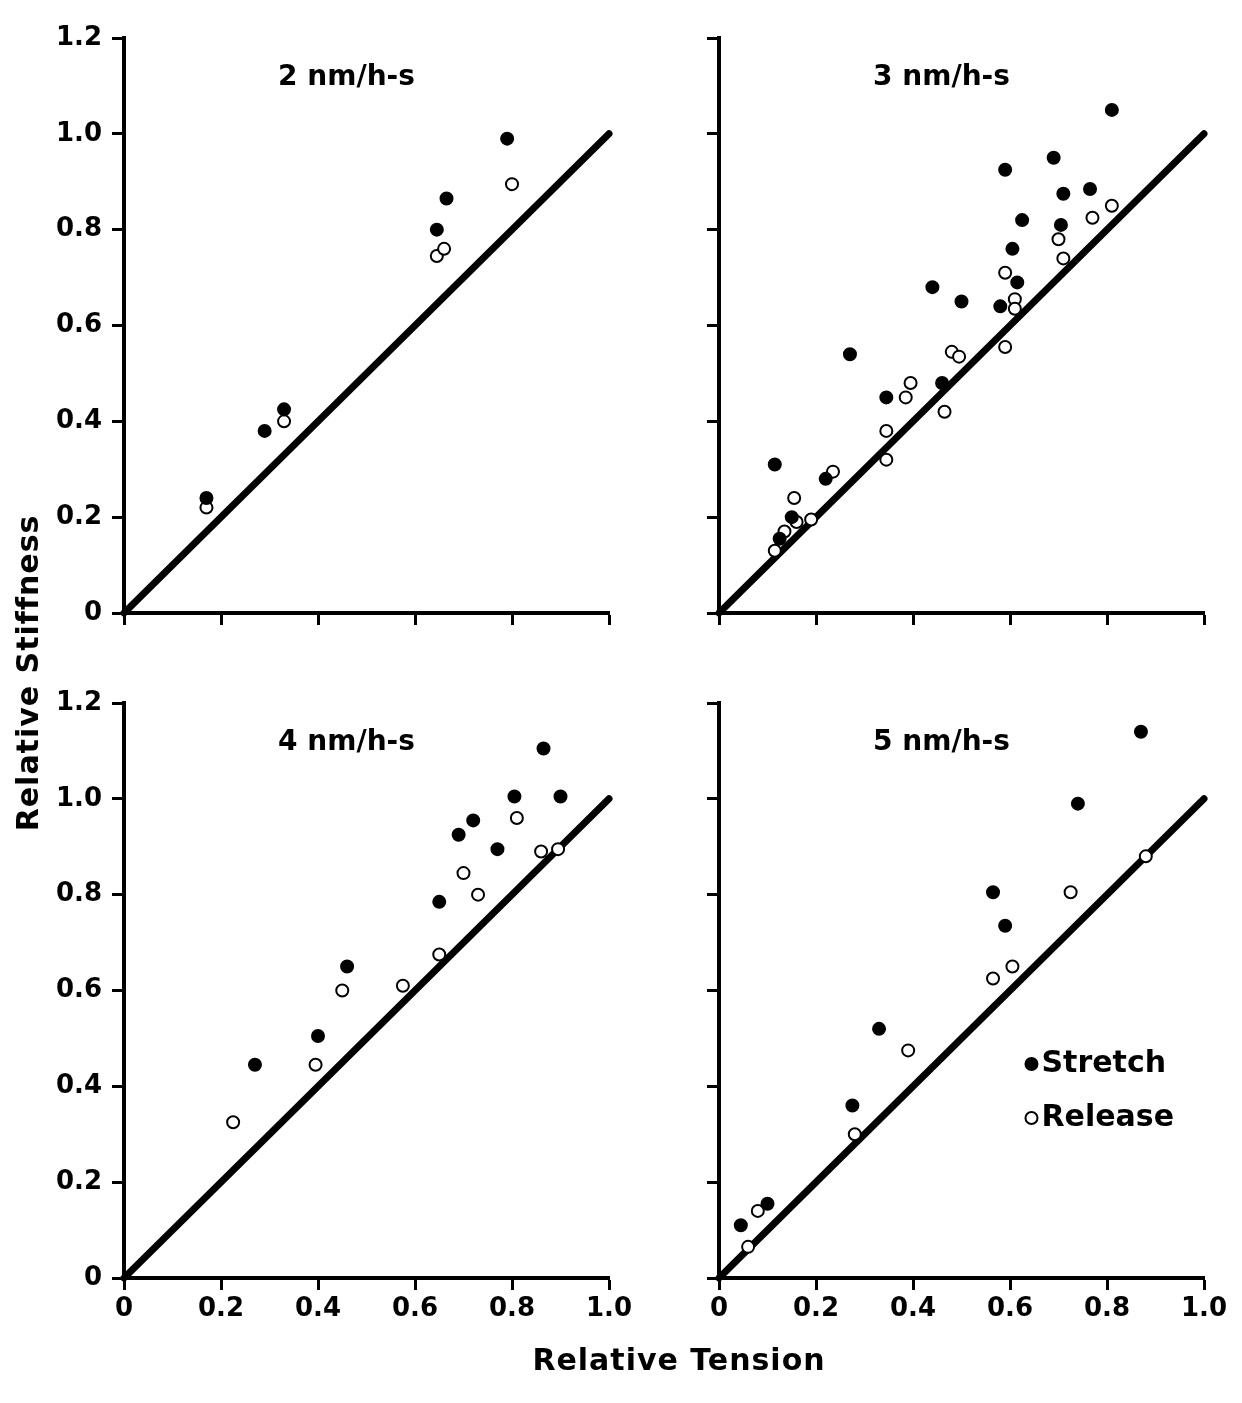  Describe the element at coordinates (78, 323) in the screenshot. I see `y-tick-label: 0.6` at that location.